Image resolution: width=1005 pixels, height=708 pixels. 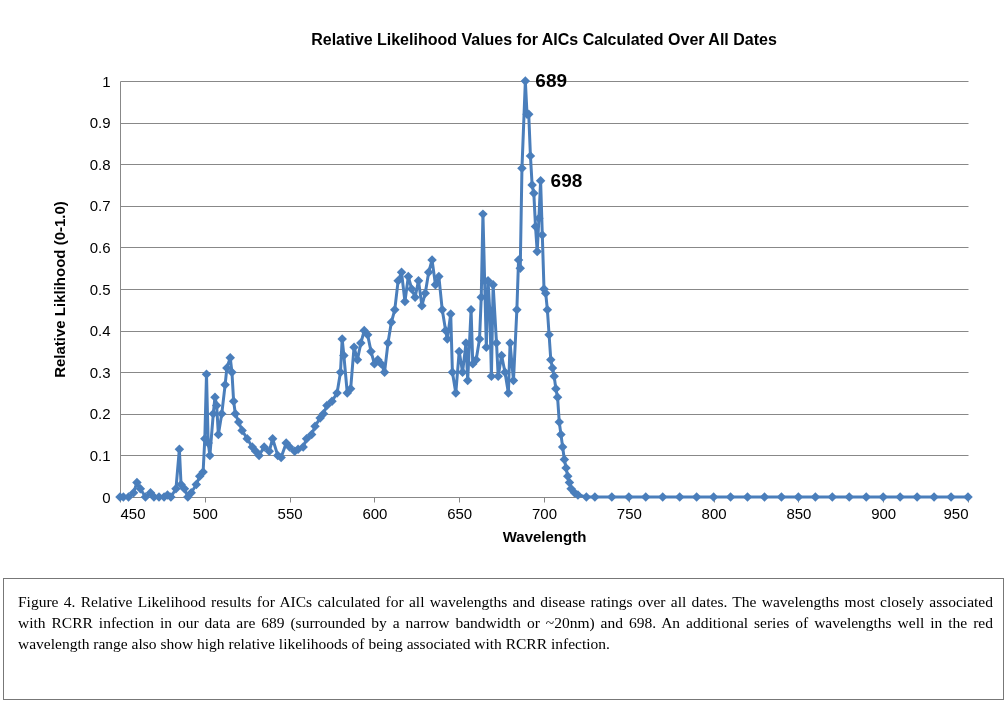 What do you see at coordinates (566, 180) in the screenshot?
I see `annotation: 698` at bounding box center [566, 180].